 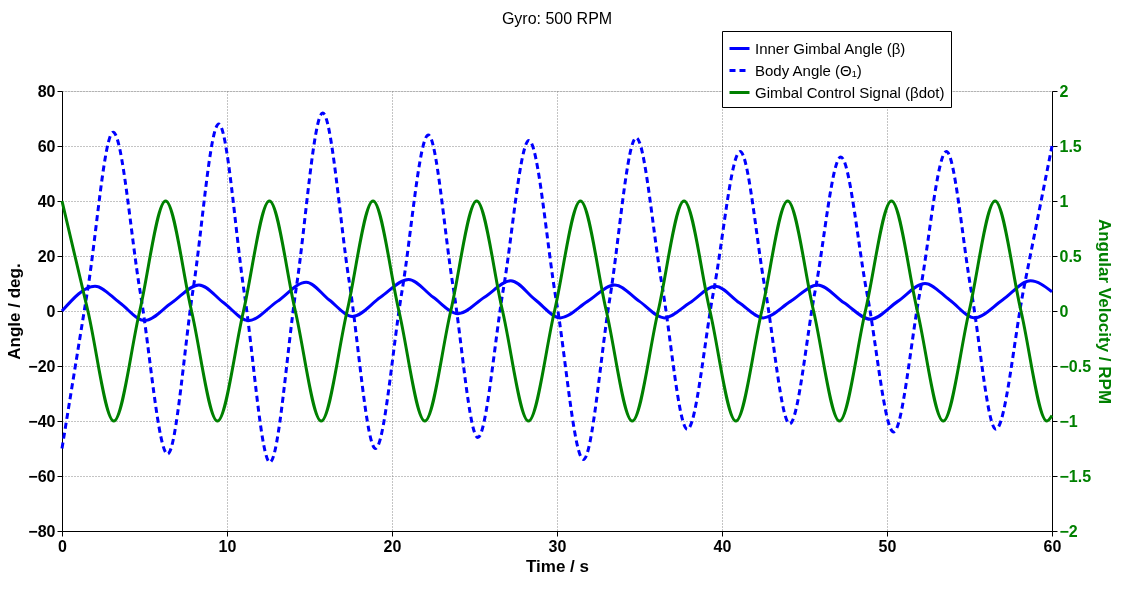 I want to click on y-tick-label: −20, so click(x=42, y=366).